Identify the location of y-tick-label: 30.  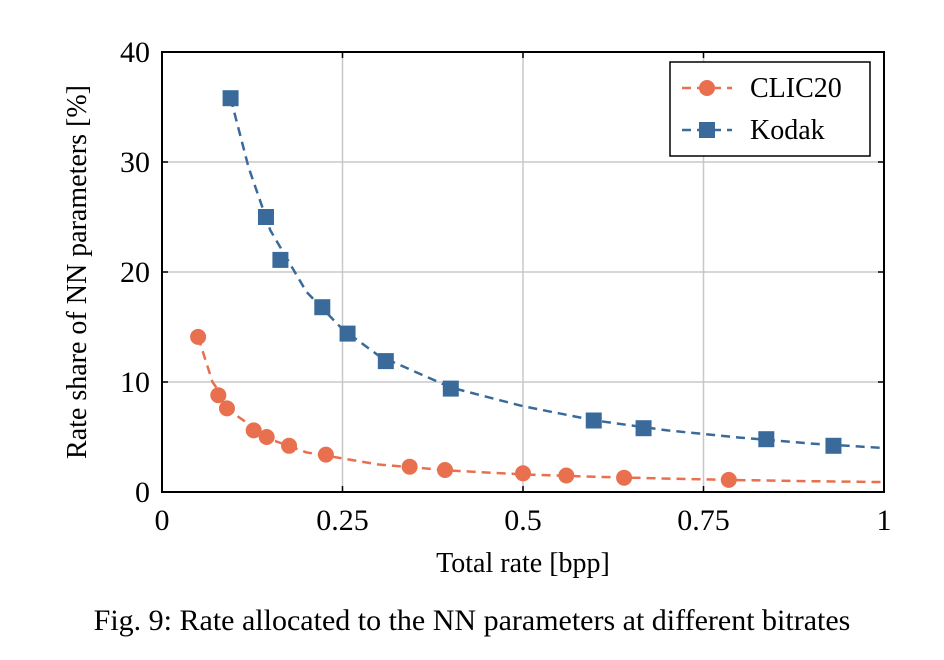
(135, 162).